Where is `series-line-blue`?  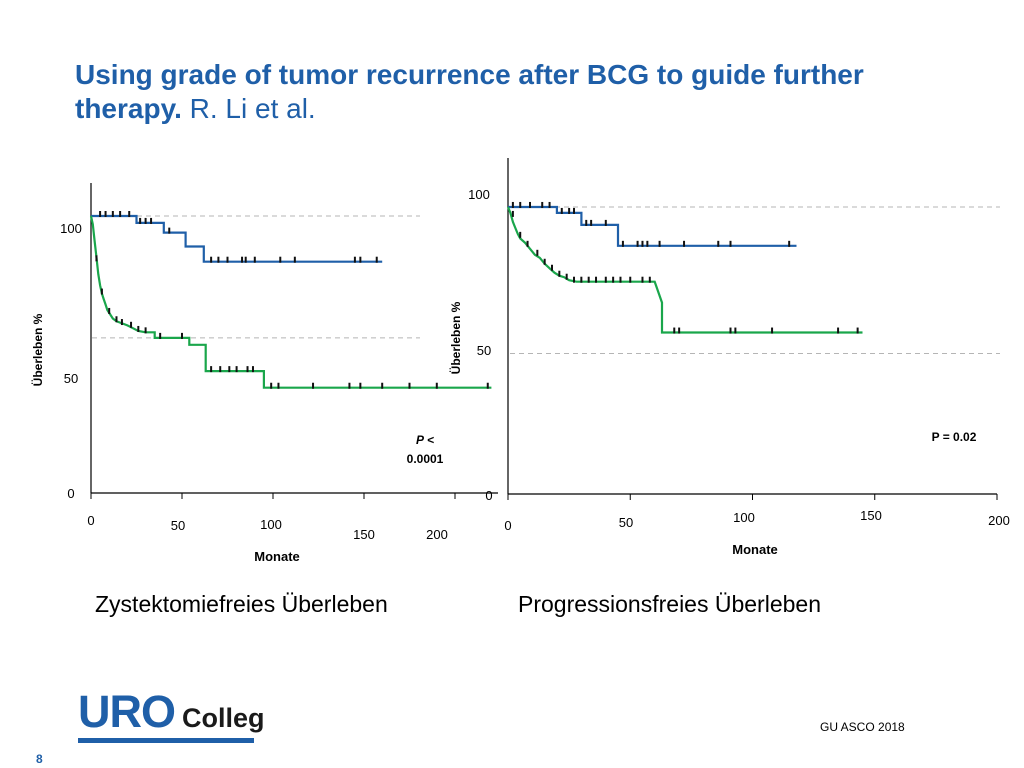
series-line-blue is located at coordinates (237, 238).